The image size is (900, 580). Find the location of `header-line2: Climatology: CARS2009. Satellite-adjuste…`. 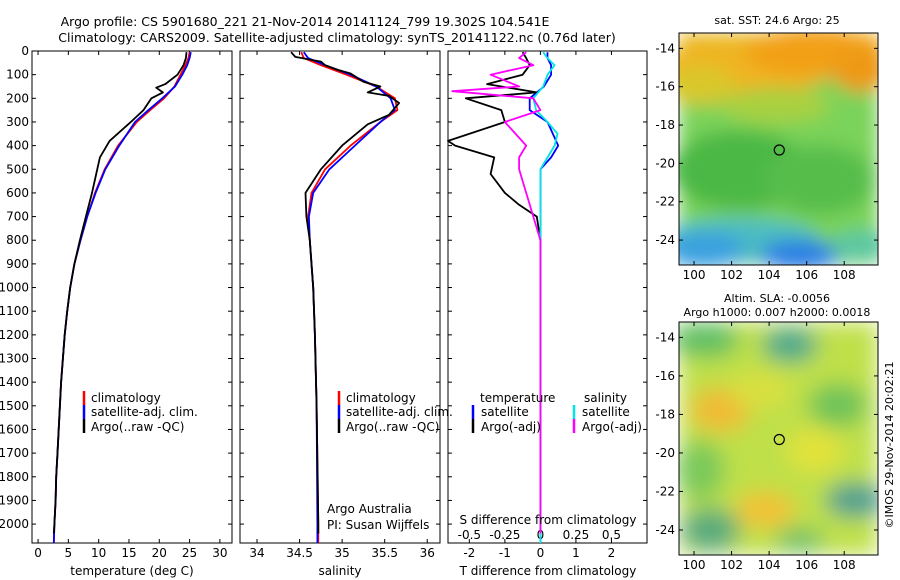

header-line2: Climatology: CARS2009. Satellite-adjuste… is located at coordinates (336, 37).